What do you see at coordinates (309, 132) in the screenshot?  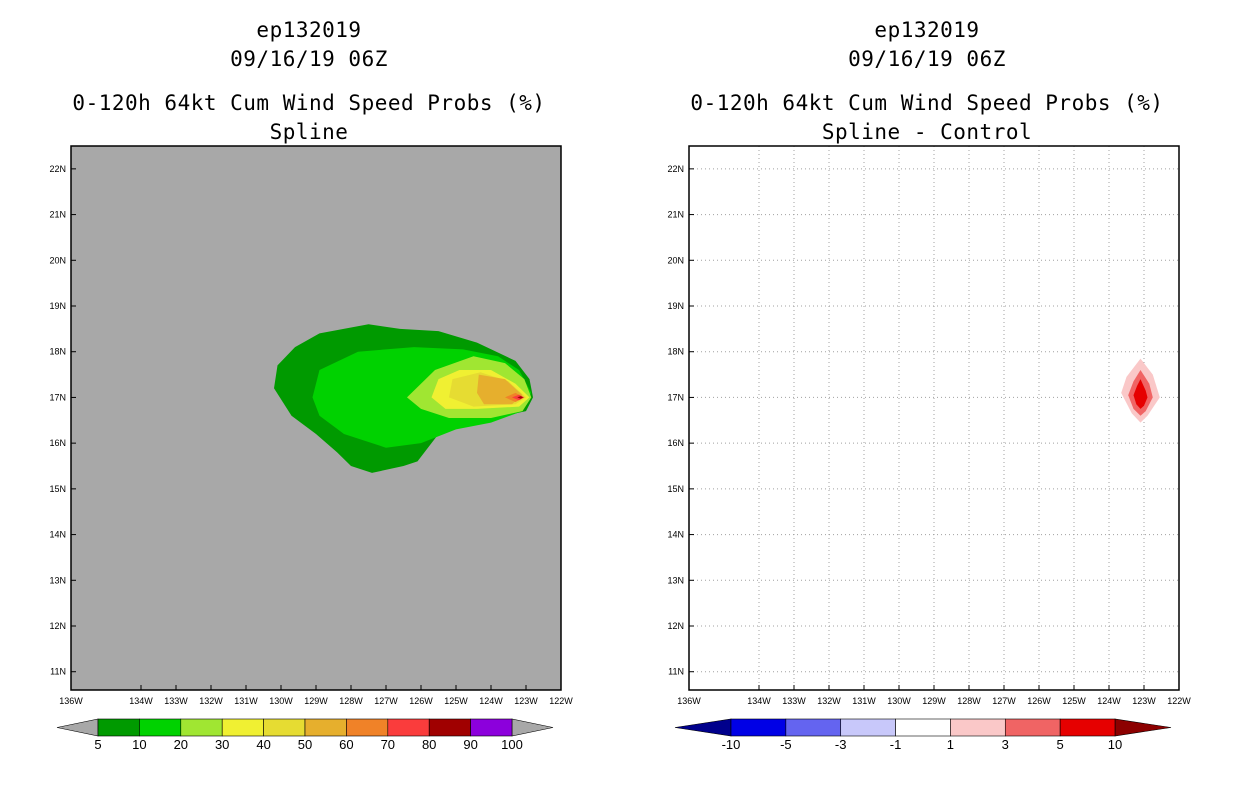 I see `chart-subtitle: Spline` at bounding box center [309, 132].